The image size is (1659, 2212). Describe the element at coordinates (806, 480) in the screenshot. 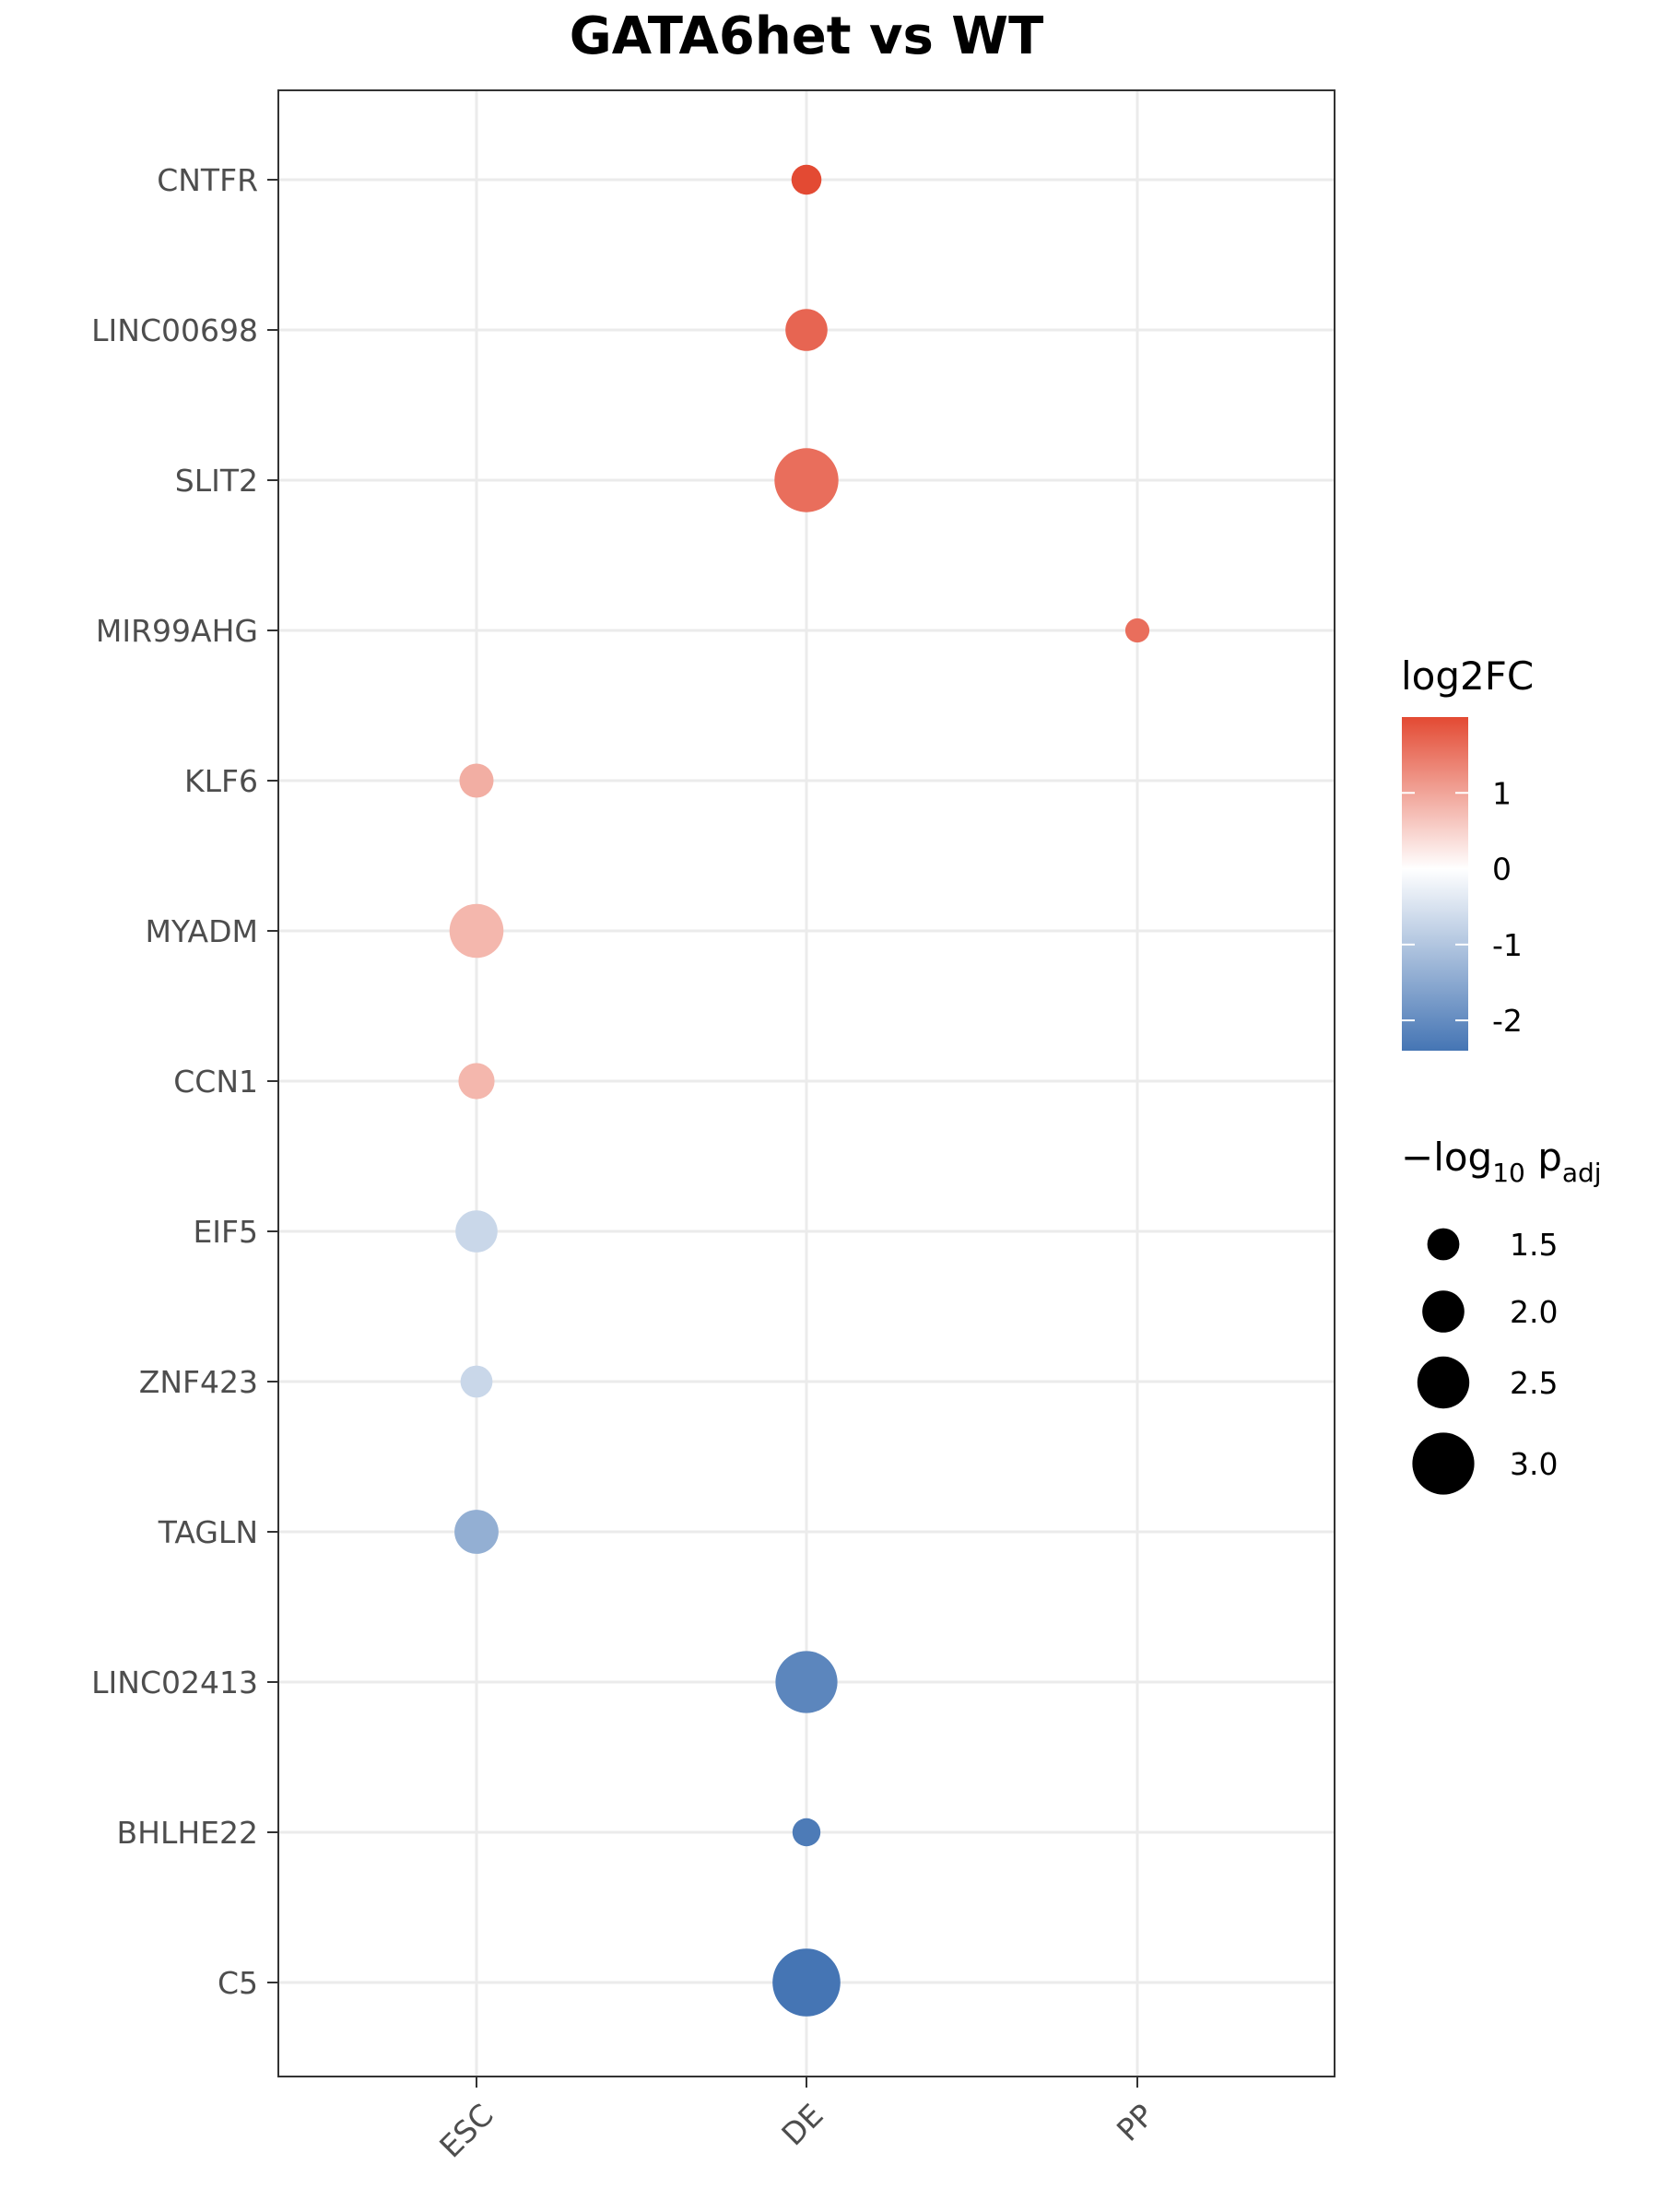

I see `point-slit2-de` at that location.